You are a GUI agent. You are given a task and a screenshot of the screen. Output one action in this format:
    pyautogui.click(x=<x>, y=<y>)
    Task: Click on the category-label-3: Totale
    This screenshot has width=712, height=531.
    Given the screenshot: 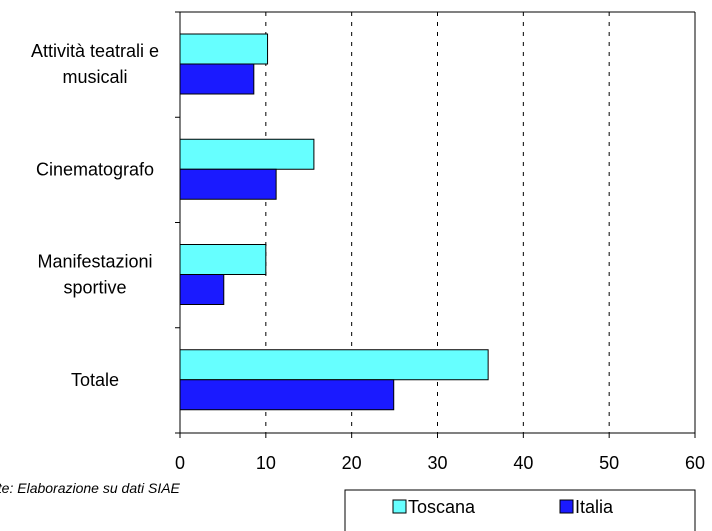 What is the action you would take?
    pyautogui.click(x=95, y=380)
    